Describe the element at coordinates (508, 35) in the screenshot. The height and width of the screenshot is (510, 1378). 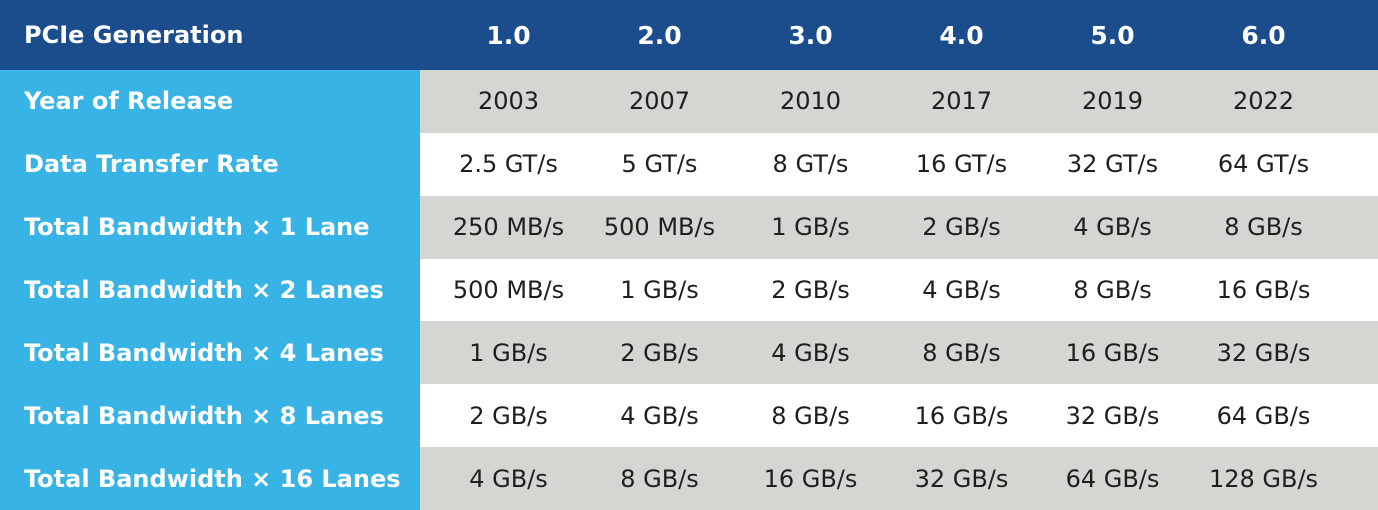
I see `header-cell: 1.0` at that location.